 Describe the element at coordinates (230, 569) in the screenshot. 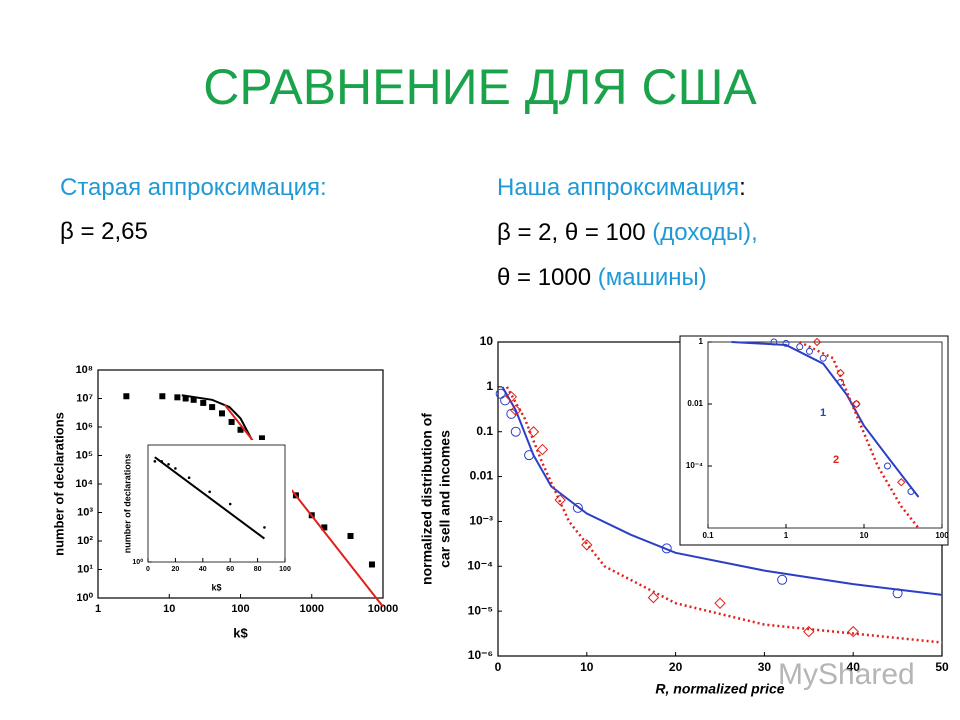

I see `x-tick-label: 60` at that location.